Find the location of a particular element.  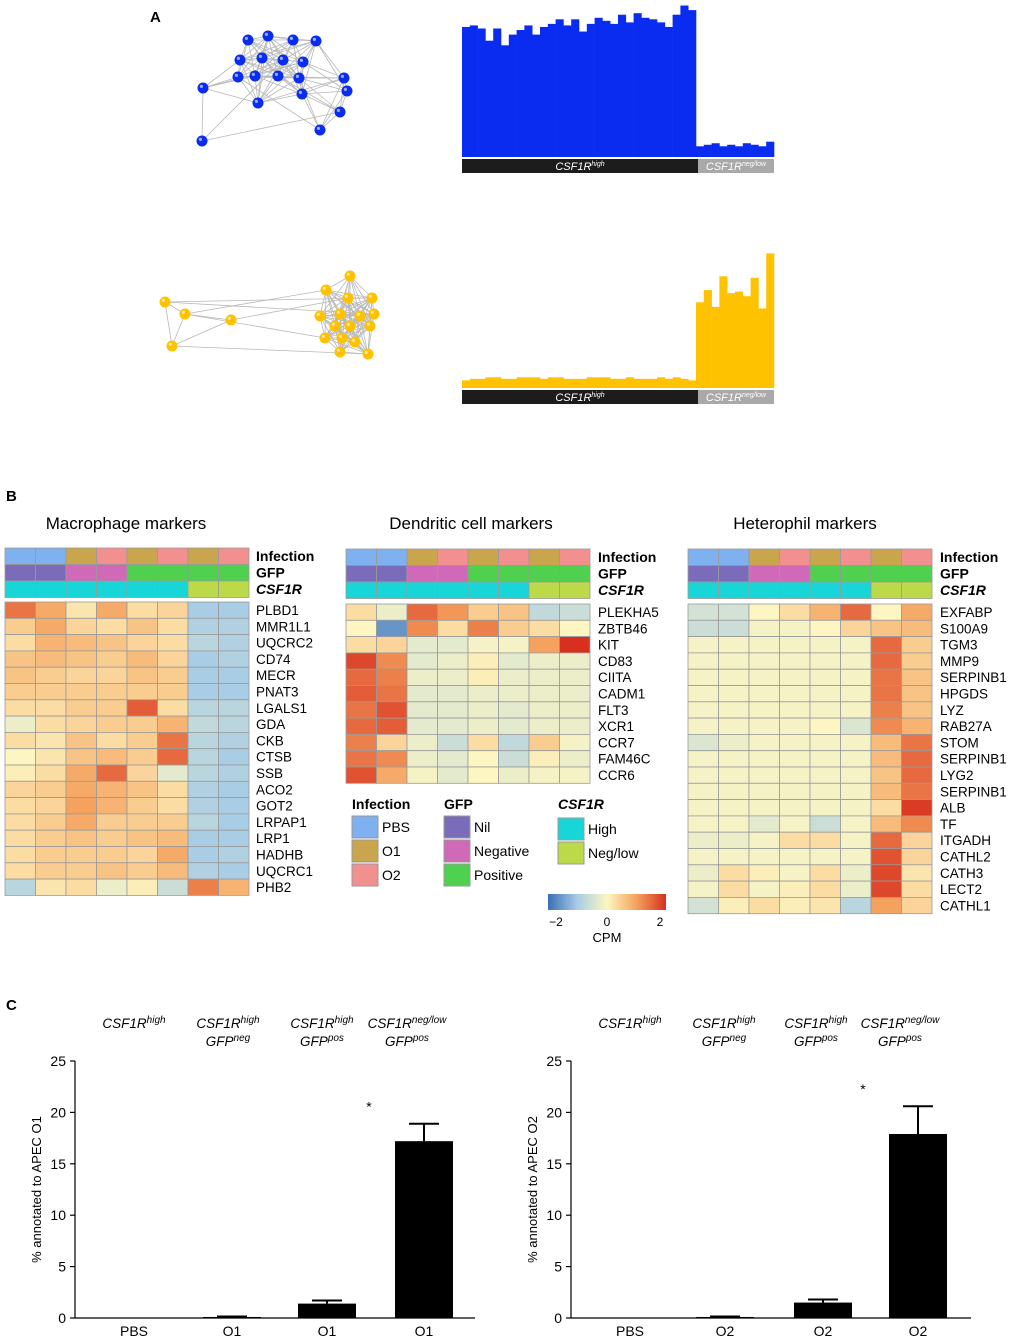

group-label-gfp: GFP is located at coordinates (399, 1041).